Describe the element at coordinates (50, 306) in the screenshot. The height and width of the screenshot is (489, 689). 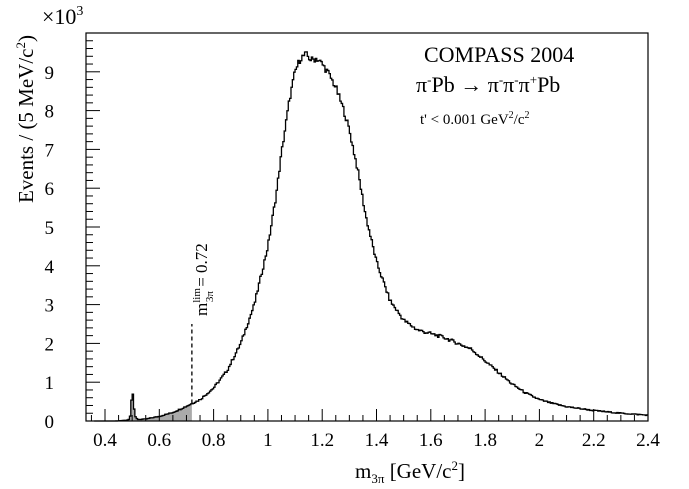
I see `y-tick-label: 3` at that location.